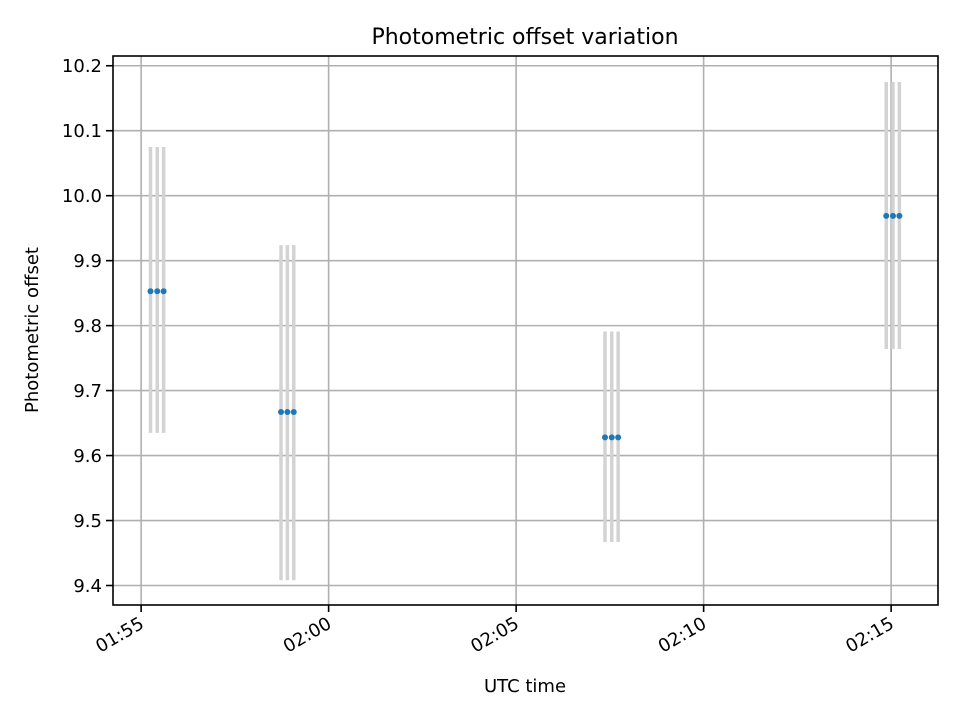 The height and width of the screenshot is (720, 960). Describe the element at coordinates (87, 586) in the screenshot. I see `y-tick-label: 9.4` at that location.